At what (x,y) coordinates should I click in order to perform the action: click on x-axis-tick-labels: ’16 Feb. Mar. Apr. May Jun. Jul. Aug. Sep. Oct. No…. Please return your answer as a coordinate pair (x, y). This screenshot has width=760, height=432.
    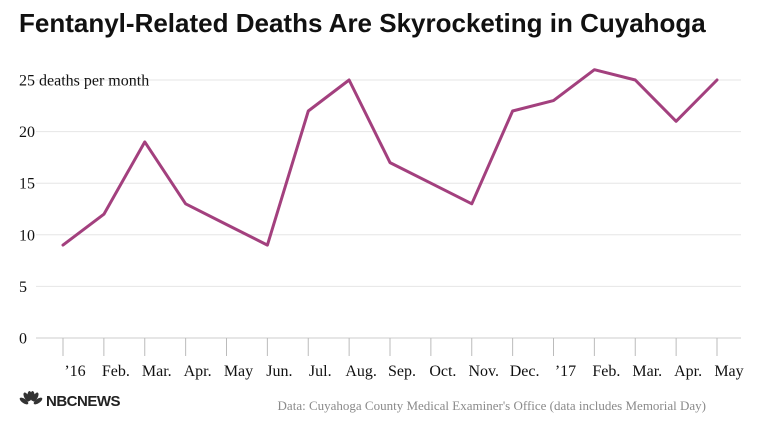
    Looking at the image, I should click on (403, 371).